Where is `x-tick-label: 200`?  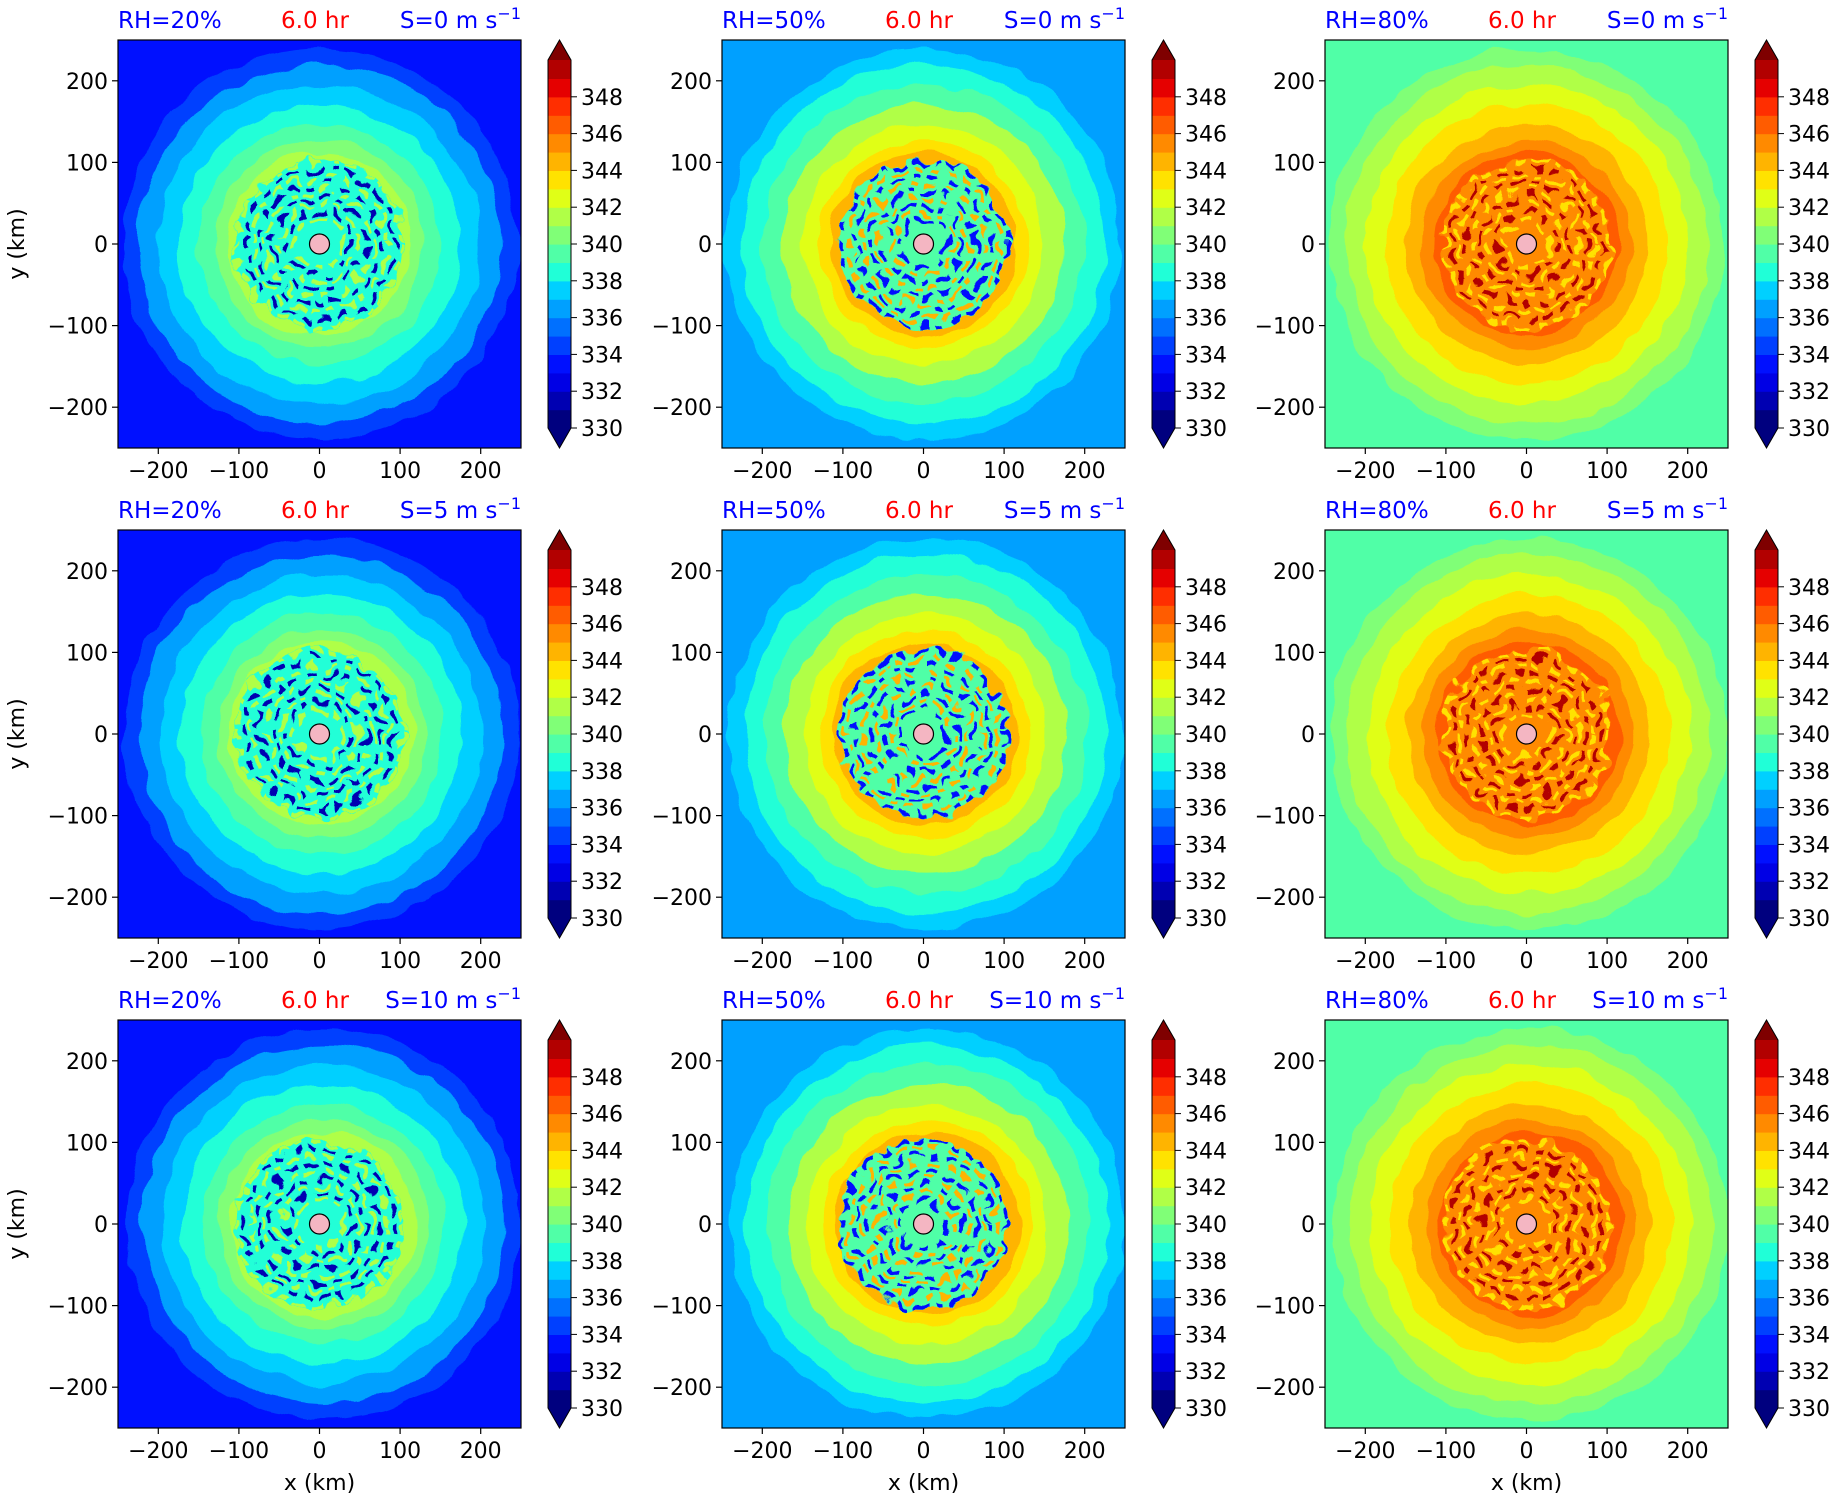
x-tick-label: 200 is located at coordinates (481, 1451).